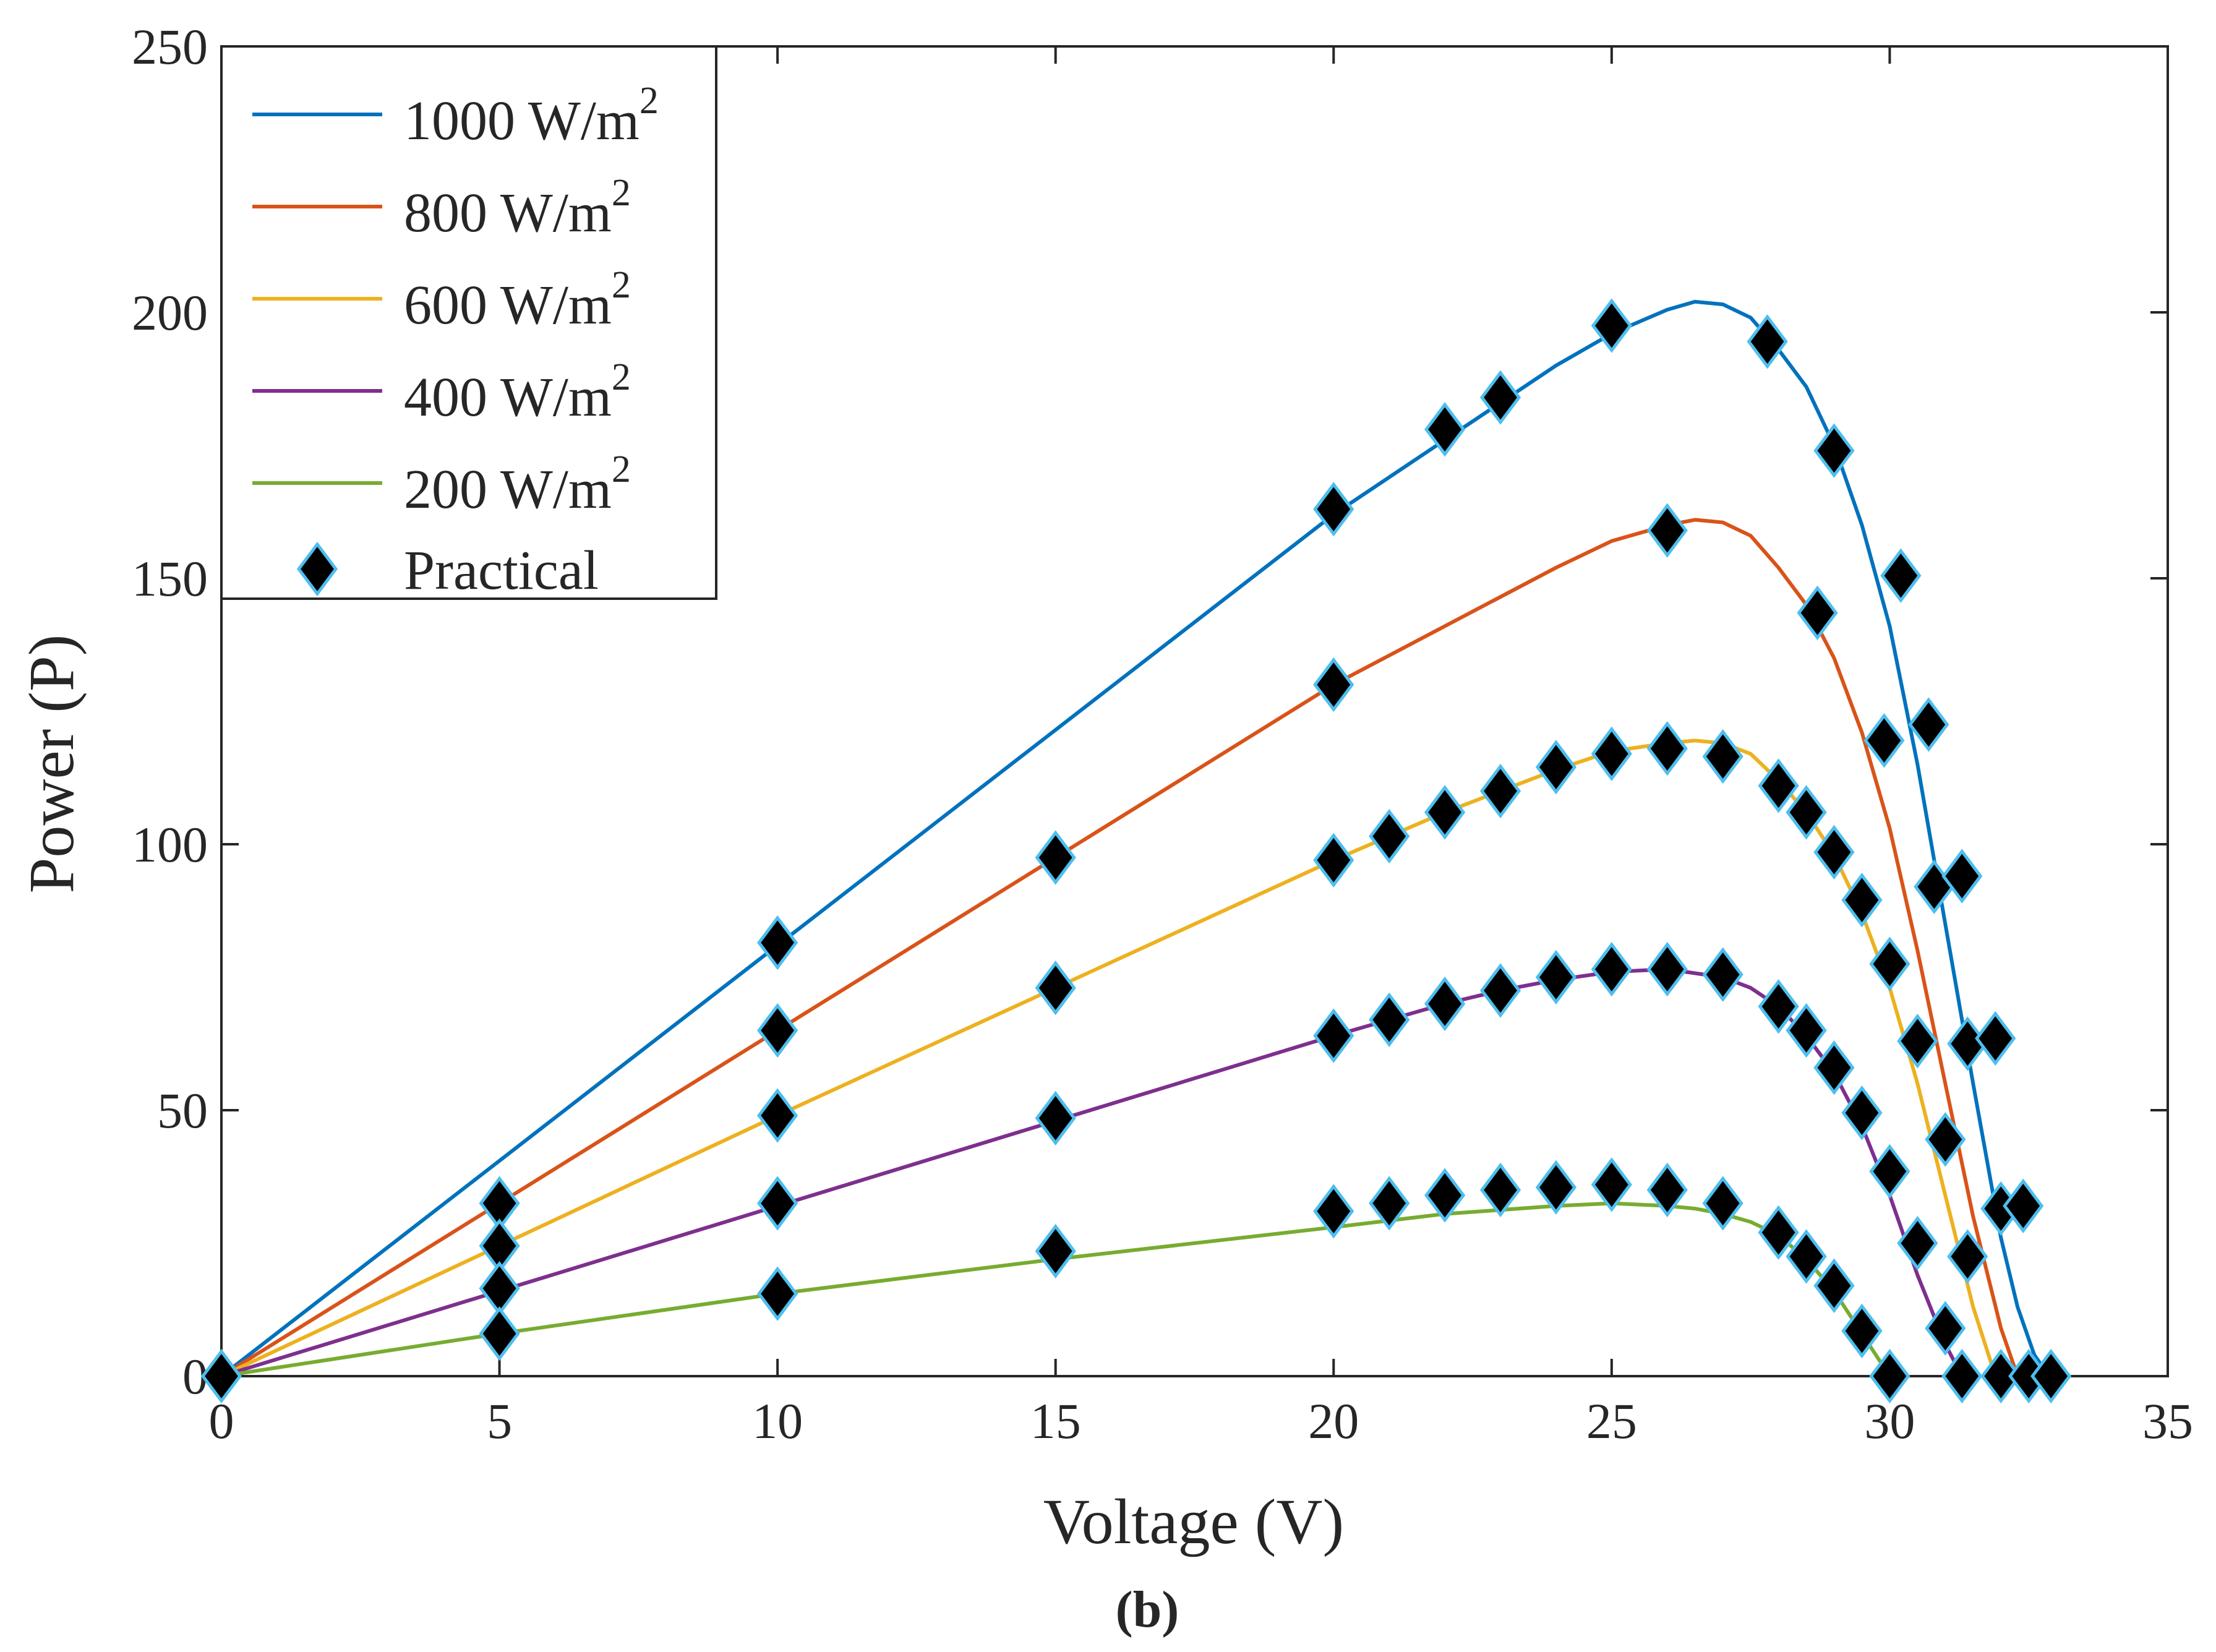 This screenshot has height=1652, width=2216. What do you see at coordinates (1148, 1609) in the screenshot?
I see `figure-caption: (b)` at bounding box center [1148, 1609].